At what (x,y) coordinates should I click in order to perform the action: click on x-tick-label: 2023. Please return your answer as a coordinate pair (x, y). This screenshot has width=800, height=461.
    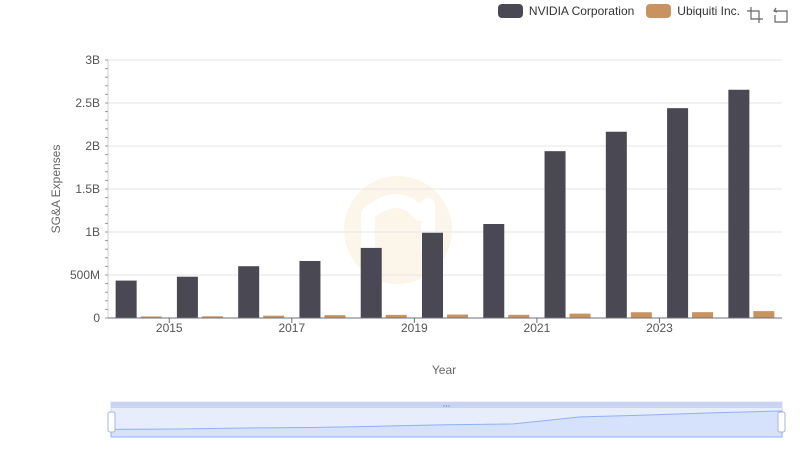
    Looking at the image, I should click on (659, 328).